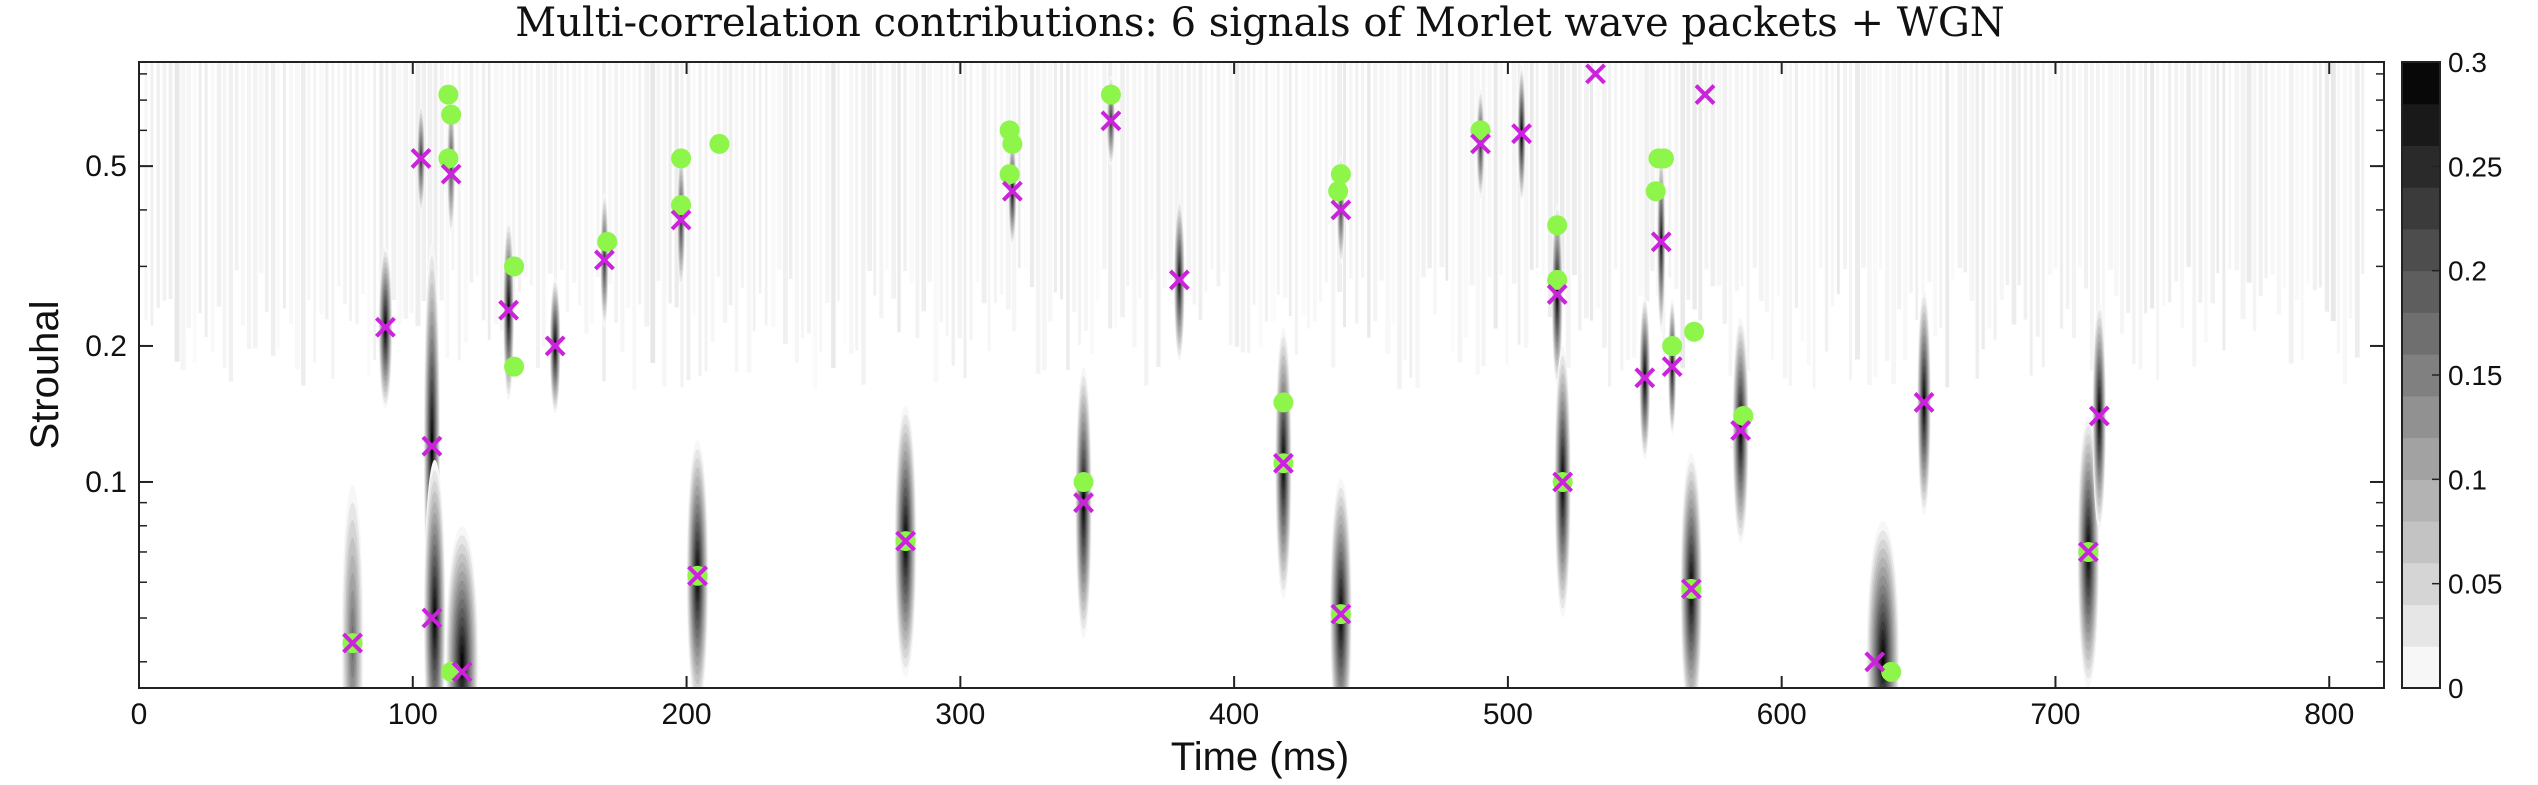  What do you see at coordinates (106, 346) in the screenshot?
I see `y-tick-label: 0.2` at bounding box center [106, 346].